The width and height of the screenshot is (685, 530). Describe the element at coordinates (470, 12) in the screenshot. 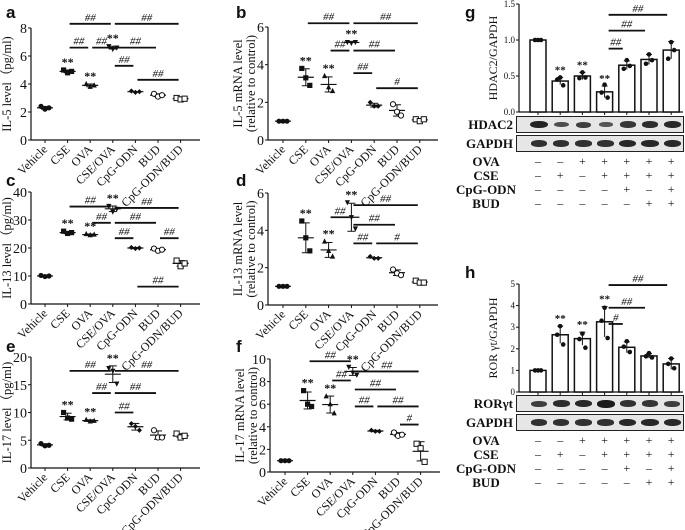

I see `panel-letter-g: g` at that location.